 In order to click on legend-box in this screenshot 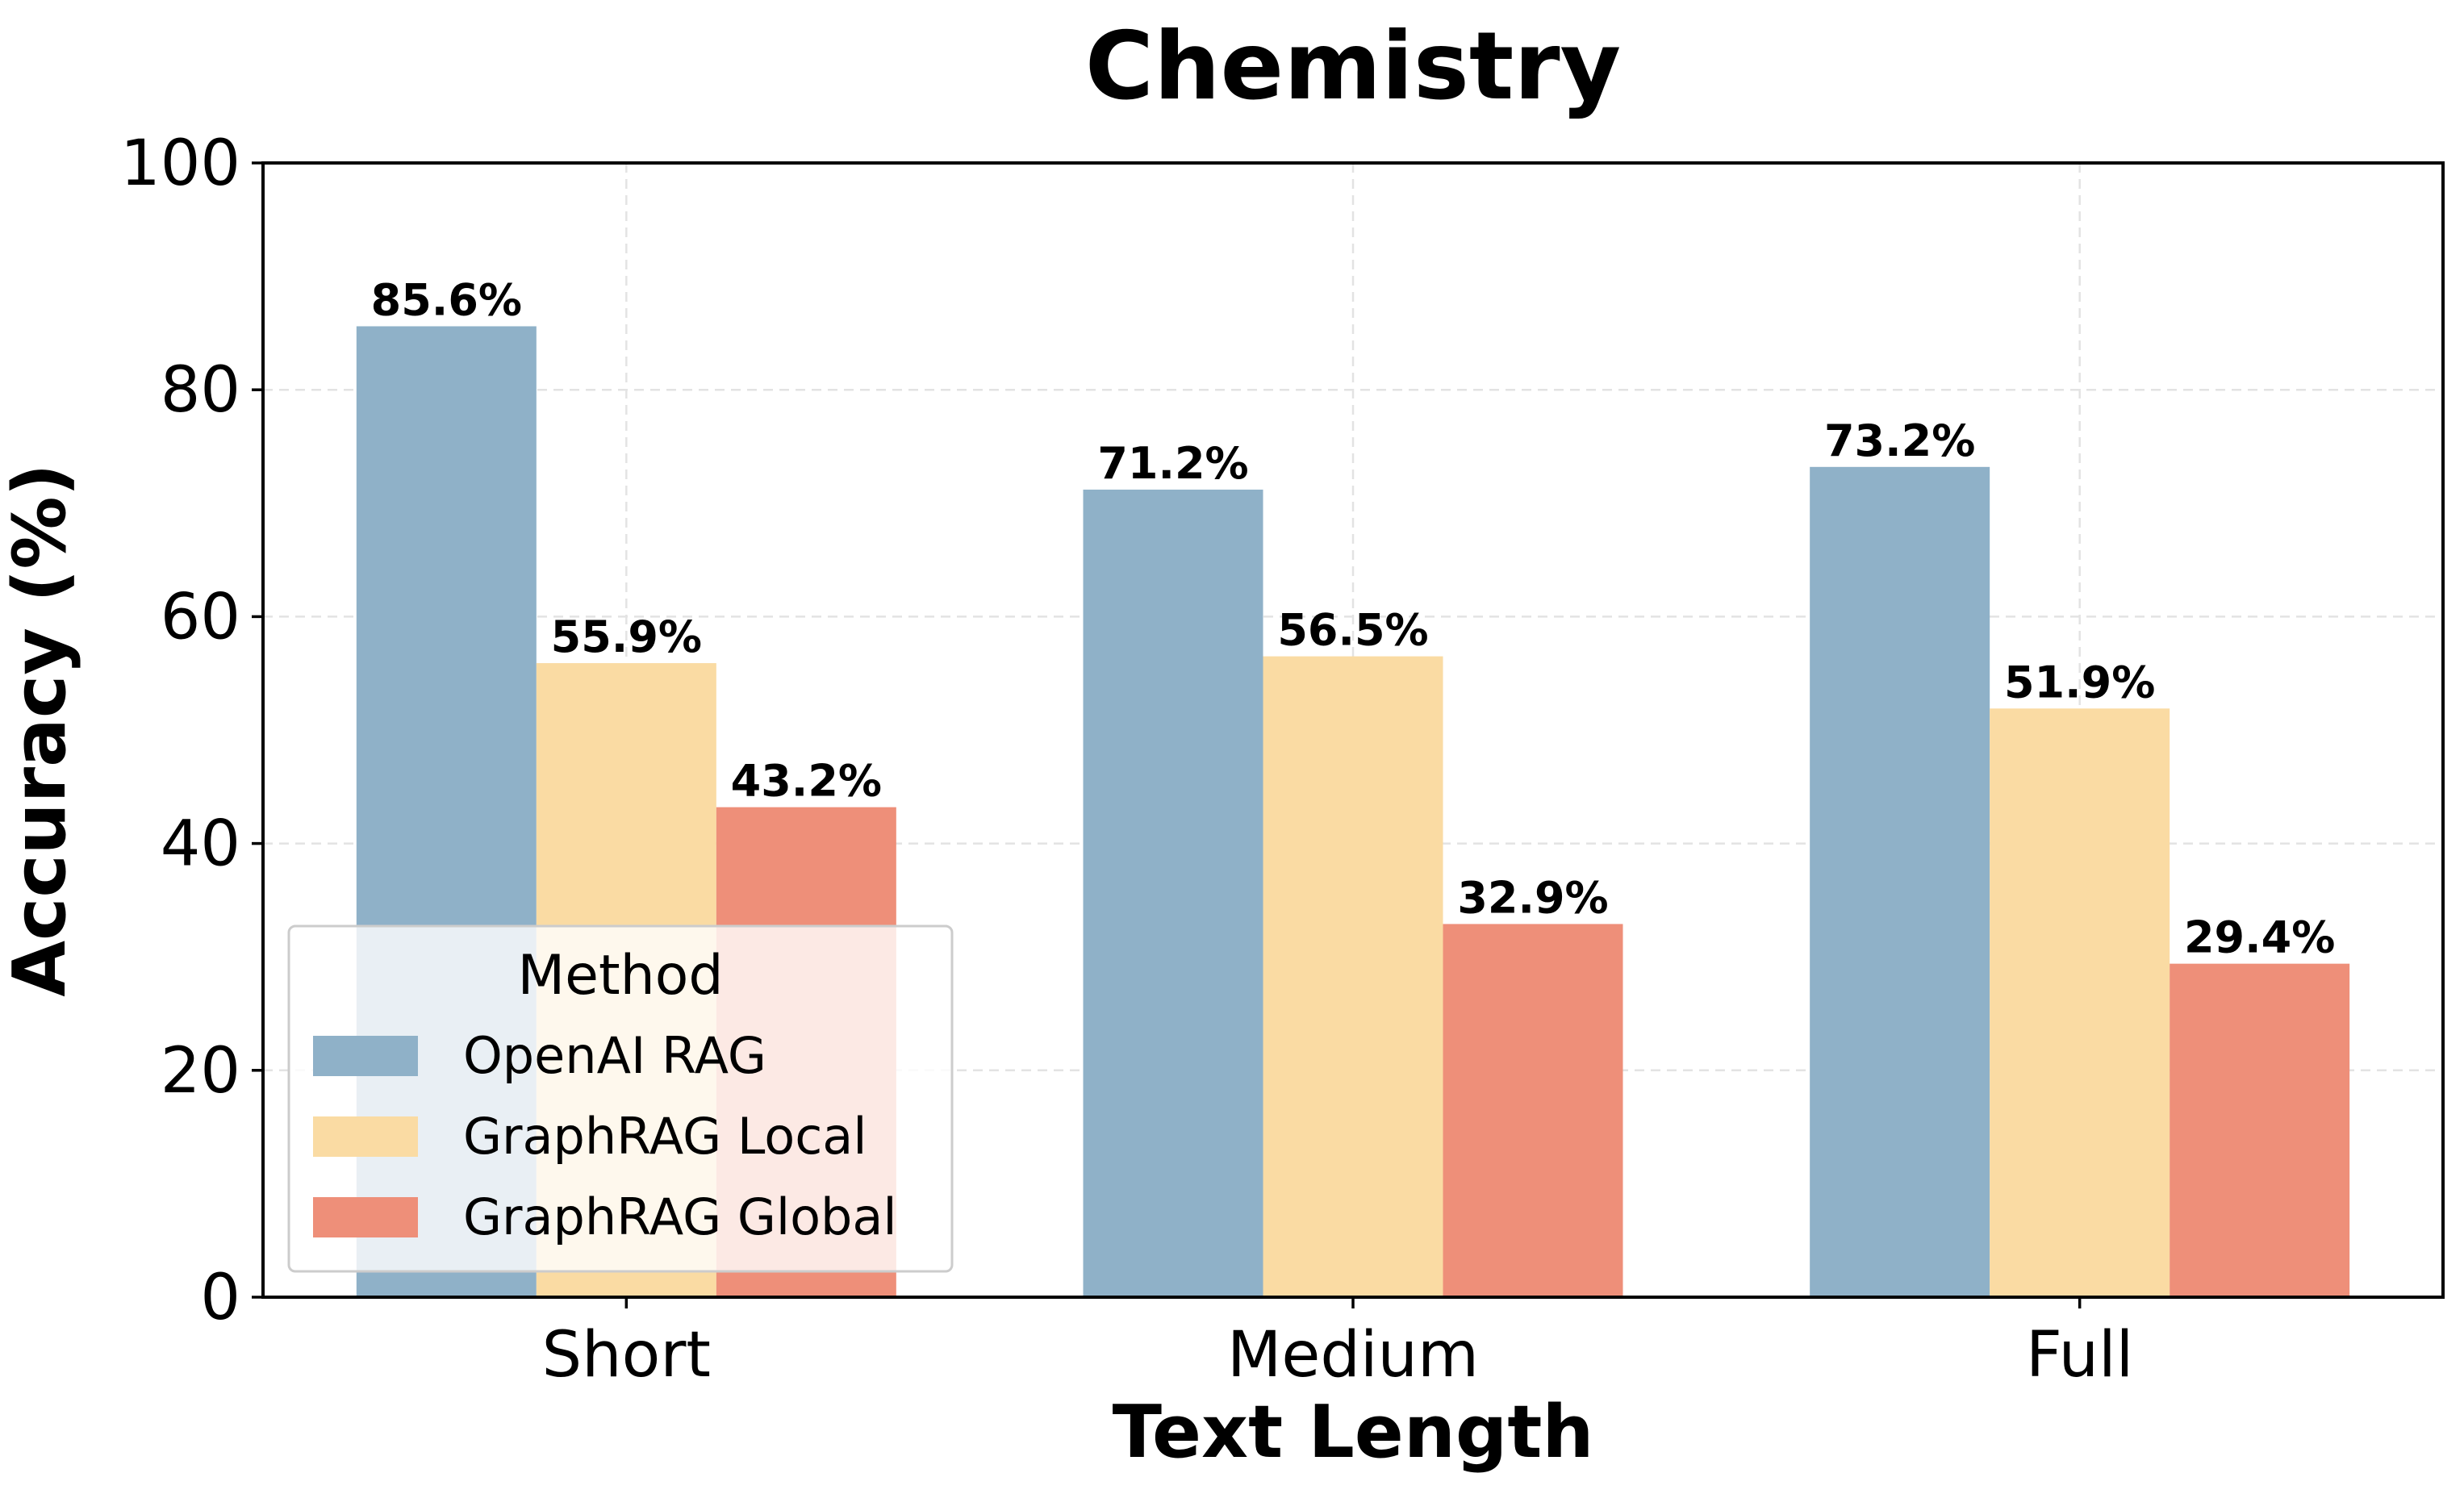, I will do `click(620, 1099)`.